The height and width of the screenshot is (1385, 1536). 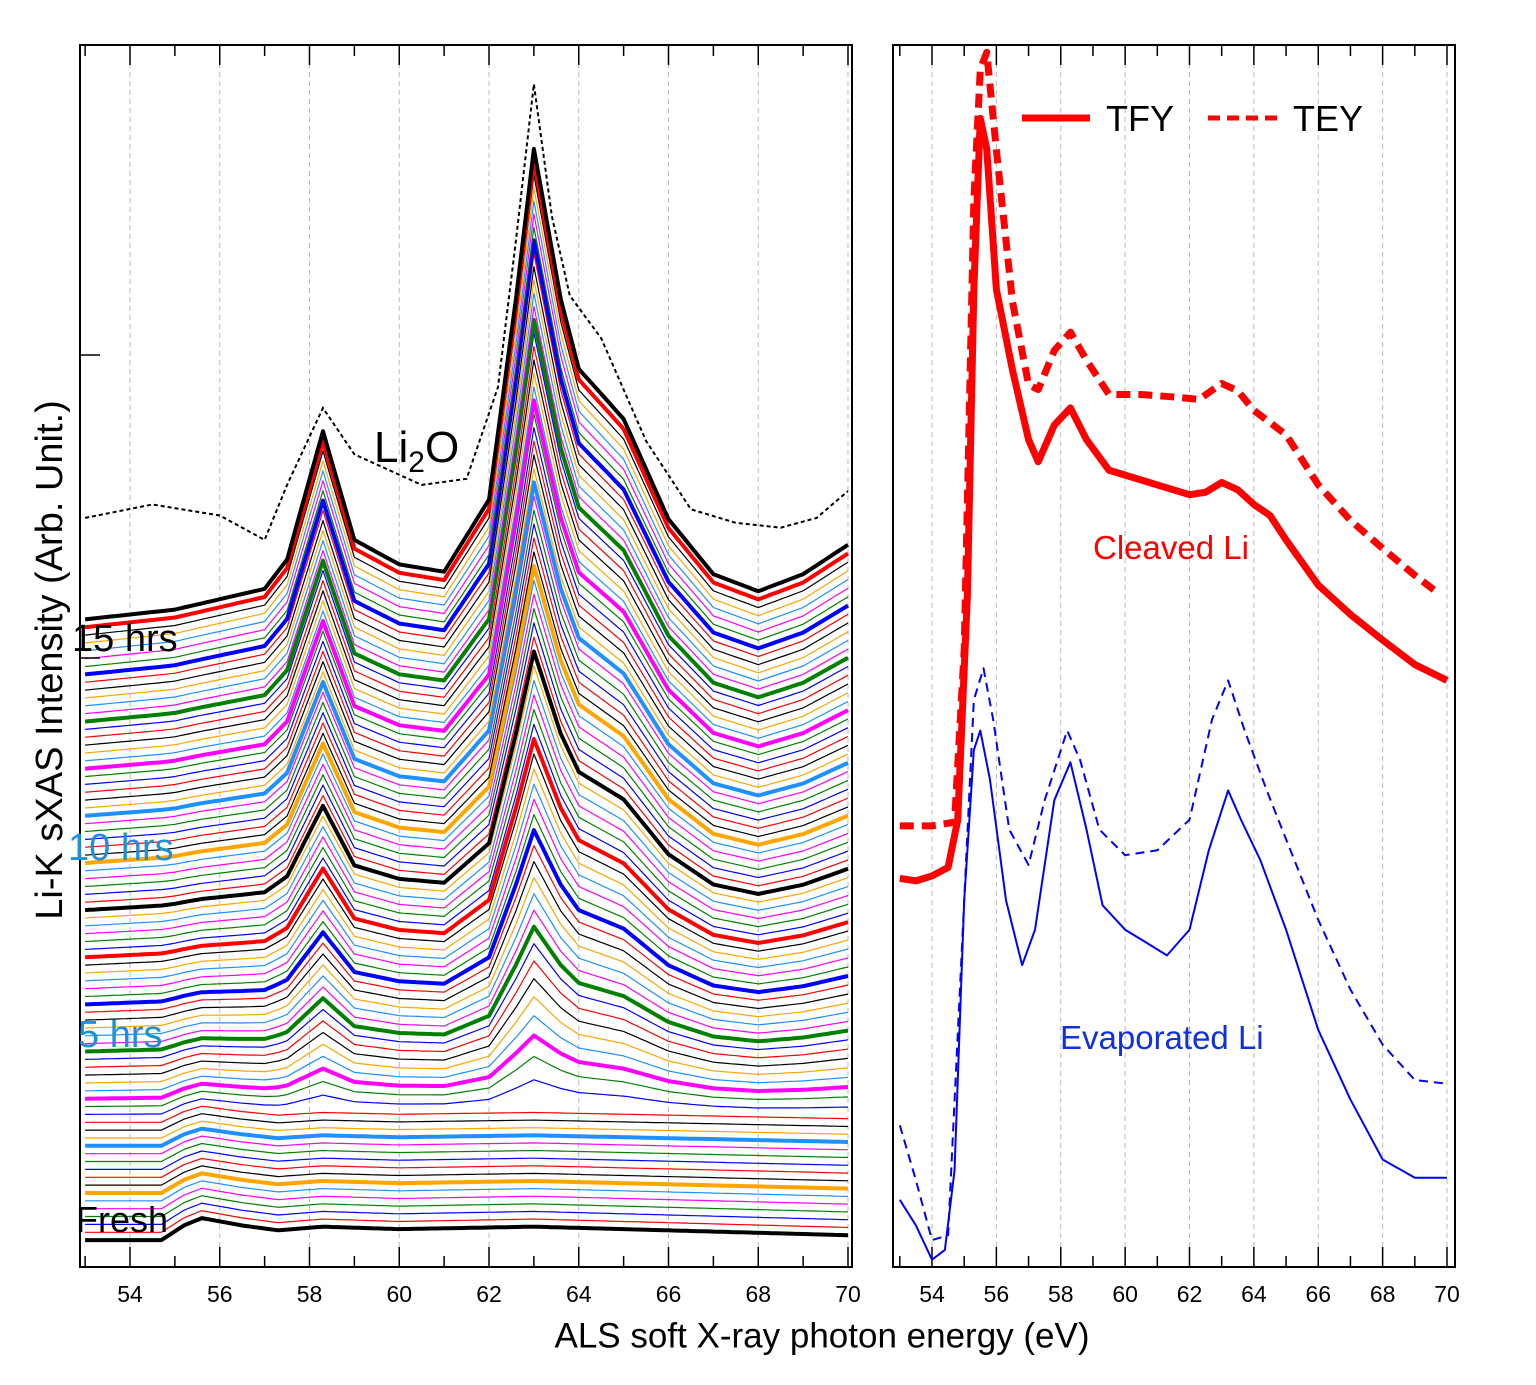 What do you see at coordinates (391, 447) in the screenshot?
I see `li2o-main: Li` at bounding box center [391, 447].